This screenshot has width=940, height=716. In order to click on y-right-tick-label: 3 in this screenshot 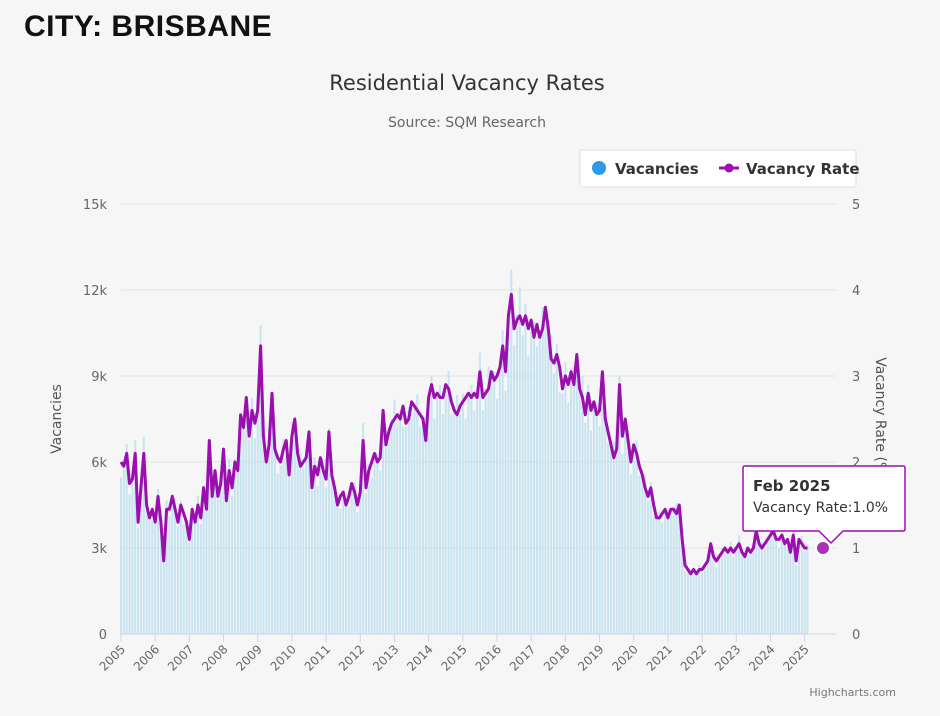, I will do `click(856, 377)`.